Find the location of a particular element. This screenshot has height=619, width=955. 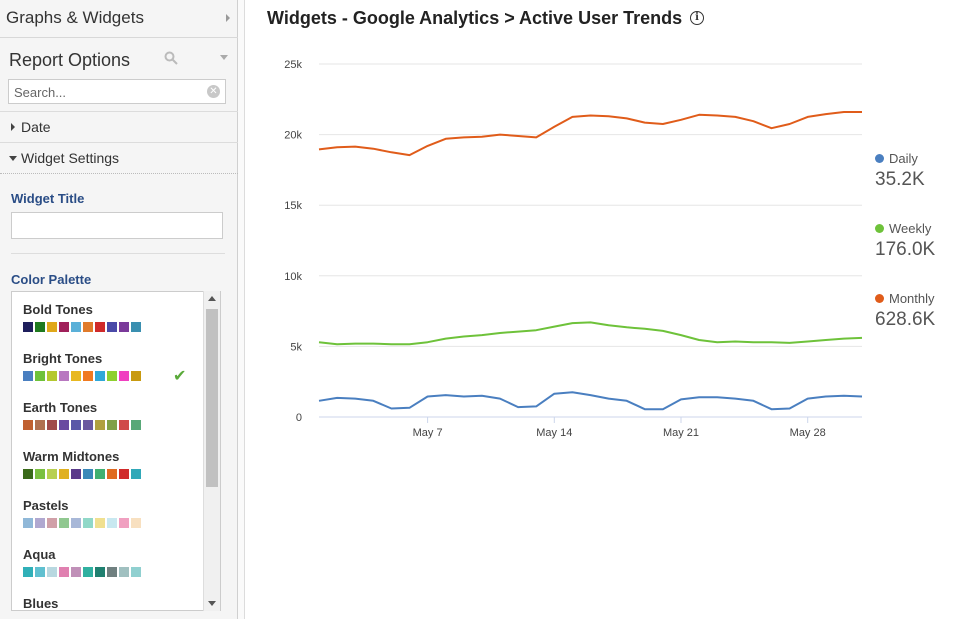

graphs-widgets-title: Graphs & Widgets is located at coordinates (75, 17).